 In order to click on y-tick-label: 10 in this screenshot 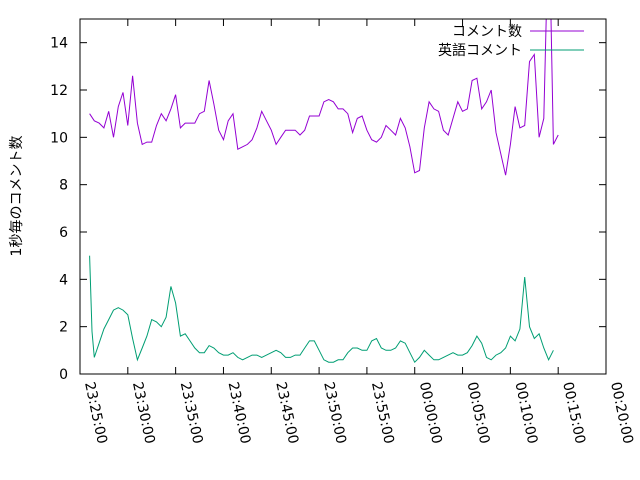, I will do `click(59, 138)`.